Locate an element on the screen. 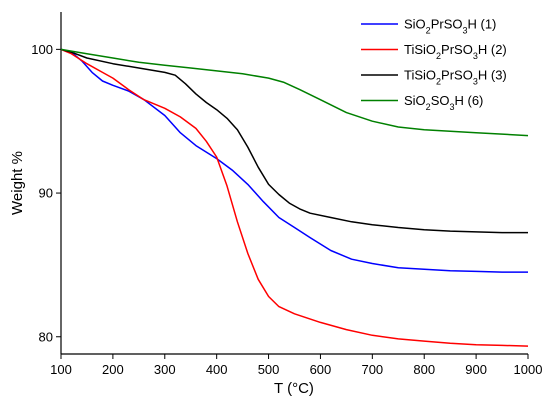  y-axis-title: Weight % is located at coordinates (17, 183).